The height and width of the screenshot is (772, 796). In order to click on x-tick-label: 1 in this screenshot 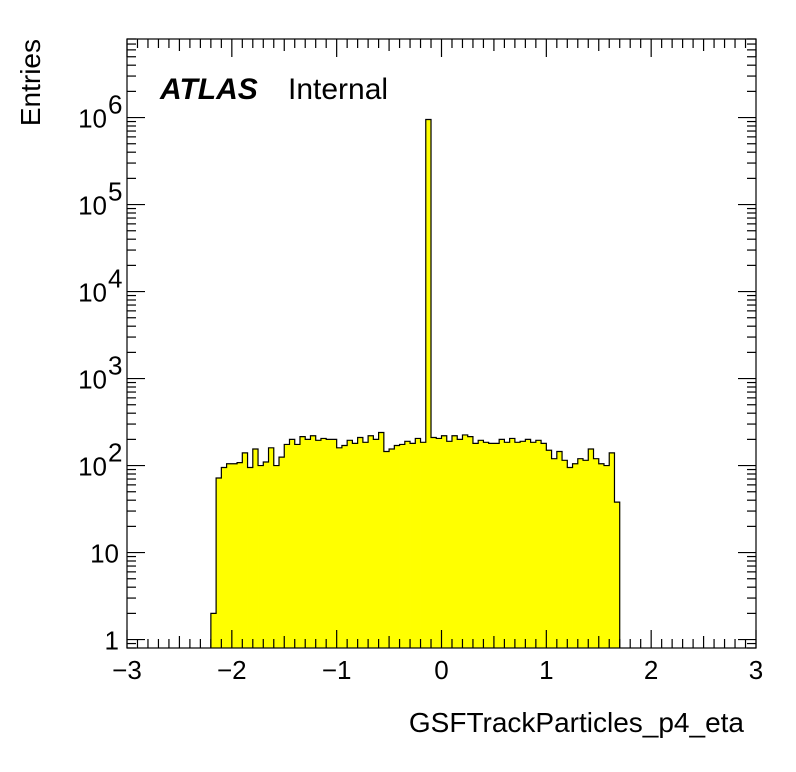, I will do `click(546, 670)`.